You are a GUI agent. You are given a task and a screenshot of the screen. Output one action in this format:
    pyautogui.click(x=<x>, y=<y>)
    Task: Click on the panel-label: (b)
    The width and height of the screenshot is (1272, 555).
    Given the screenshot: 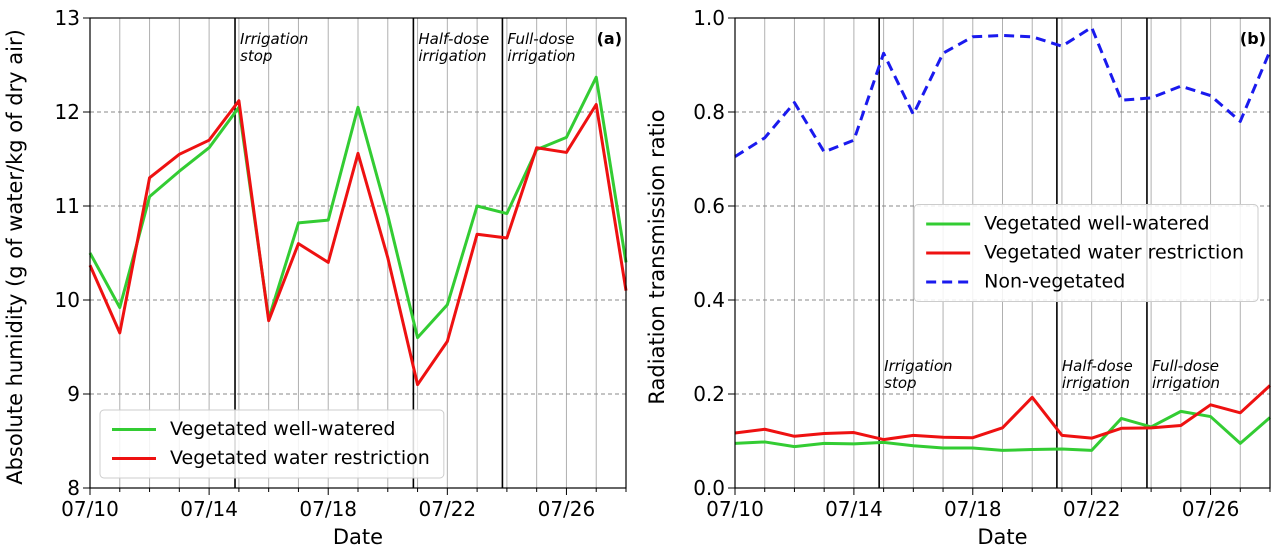 What is the action you would take?
    pyautogui.click(x=1253, y=38)
    